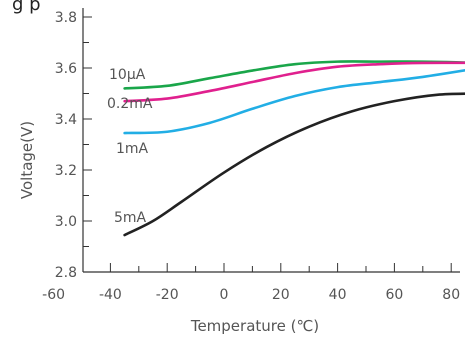 The width and height of the screenshot is (465, 339). What do you see at coordinates (66, 18) in the screenshot?
I see `y-tick-label: 3.8` at bounding box center [66, 18].